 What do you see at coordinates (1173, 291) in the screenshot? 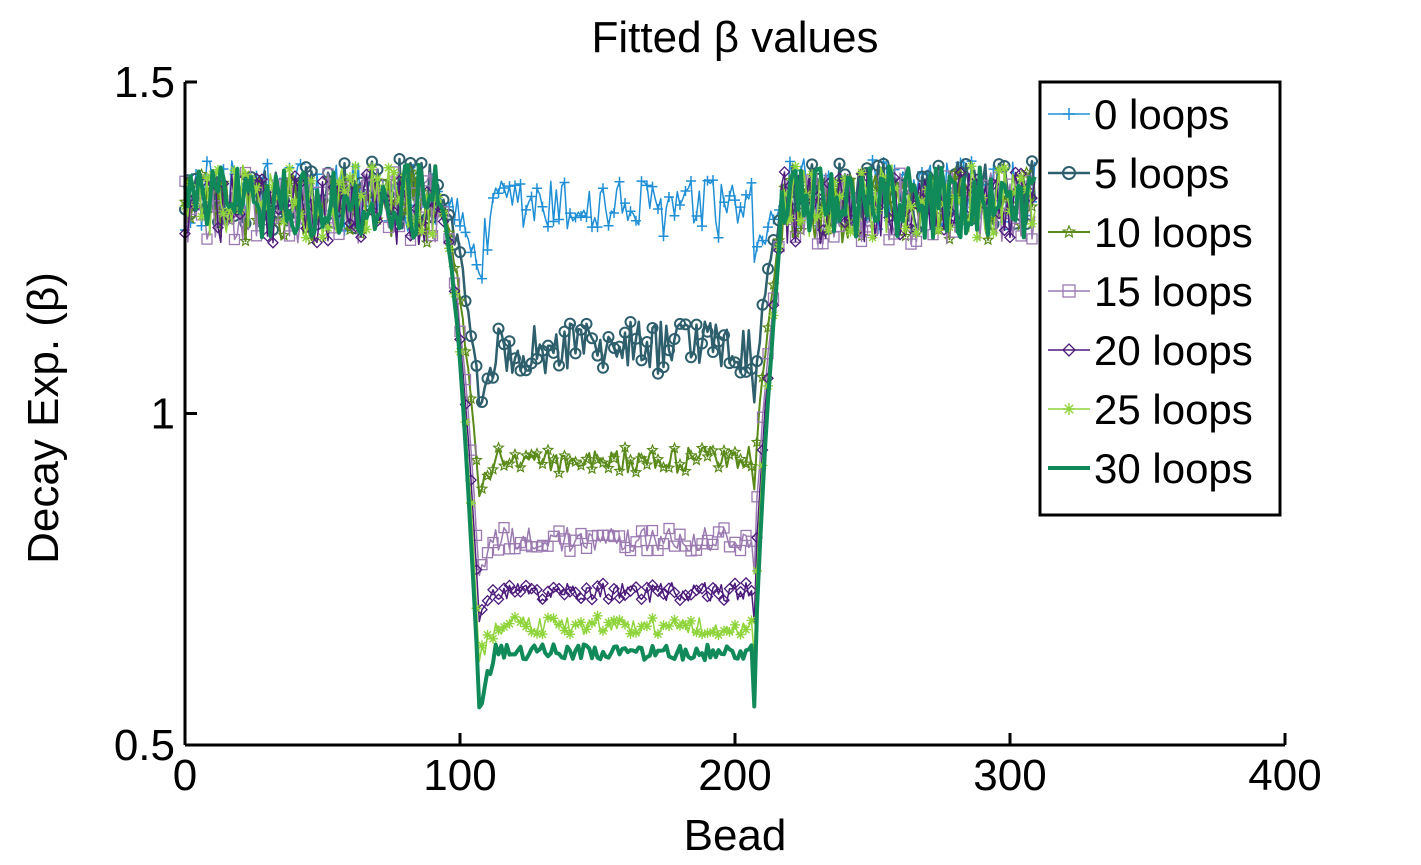
I see `legend-label: 15 loops` at bounding box center [1173, 291].